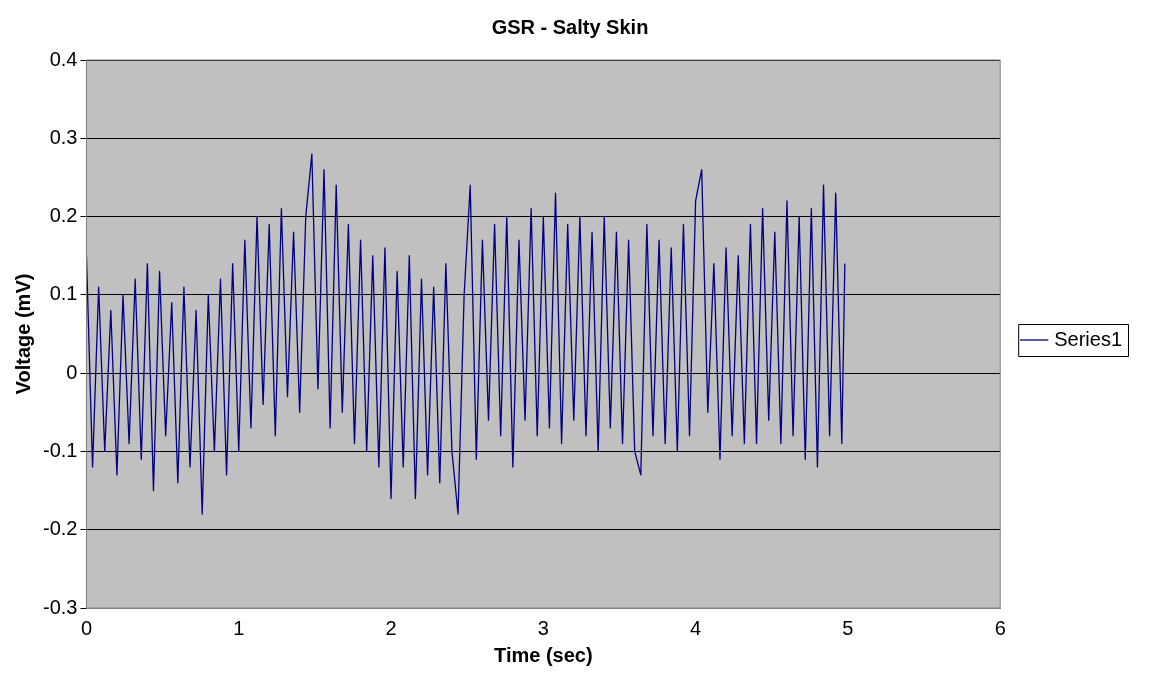 This screenshot has height=679, width=1154. What do you see at coordinates (543, 654) in the screenshot?
I see `x-axis-title: Time (sec)` at bounding box center [543, 654].